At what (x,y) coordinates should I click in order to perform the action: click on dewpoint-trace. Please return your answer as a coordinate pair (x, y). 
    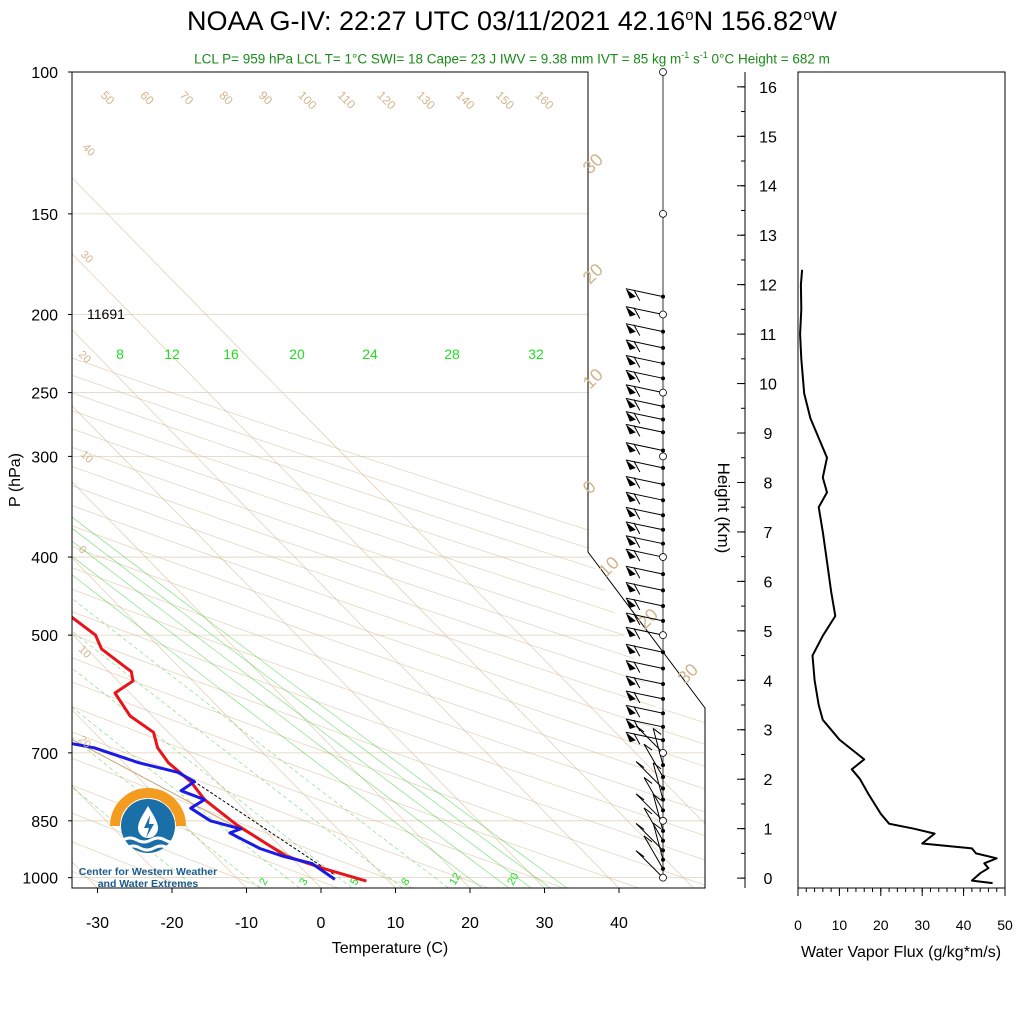
    Looking at the image, I should click on (204, 811).